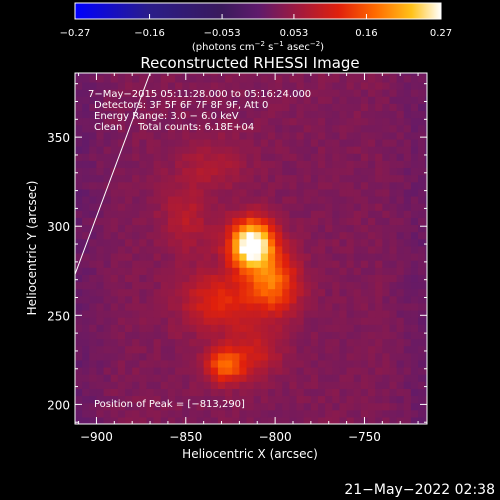  What do you see at coordinates (195, 127) in the screenshot?
I see `annotation-total-counts: Total counts: 6.18E+04` at bounding box center [195, 127].